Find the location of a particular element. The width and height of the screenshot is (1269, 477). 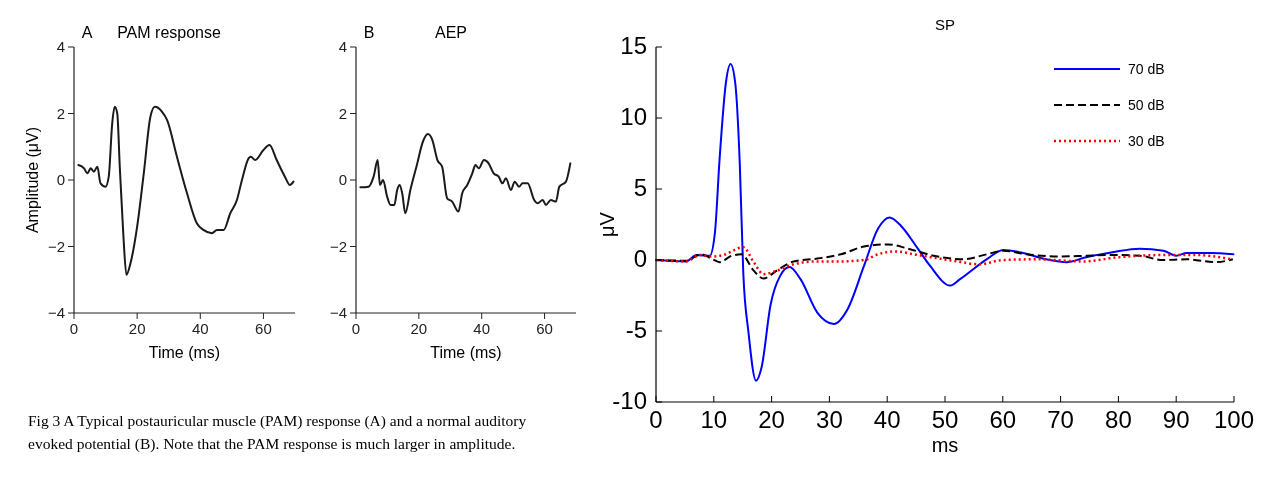

x-tick-label: 90 is located at coordinates (1176, 419).